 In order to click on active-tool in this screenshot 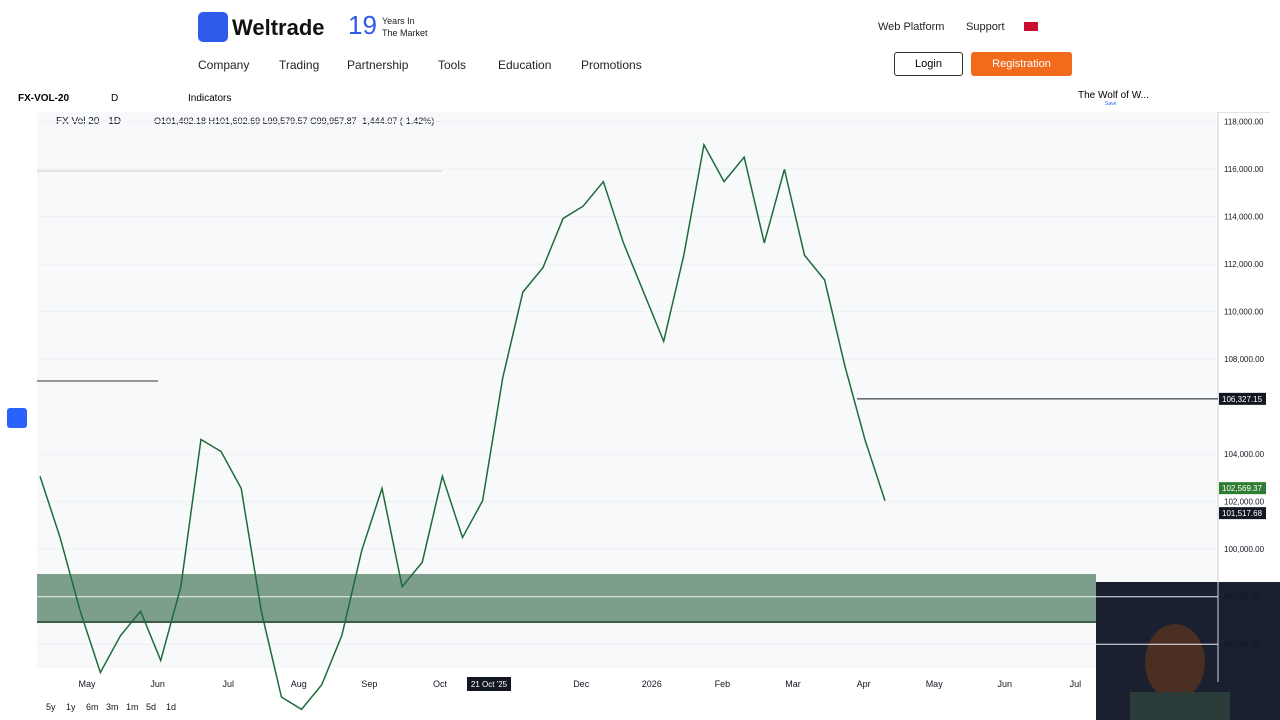, I will do `click(17, 418)`.